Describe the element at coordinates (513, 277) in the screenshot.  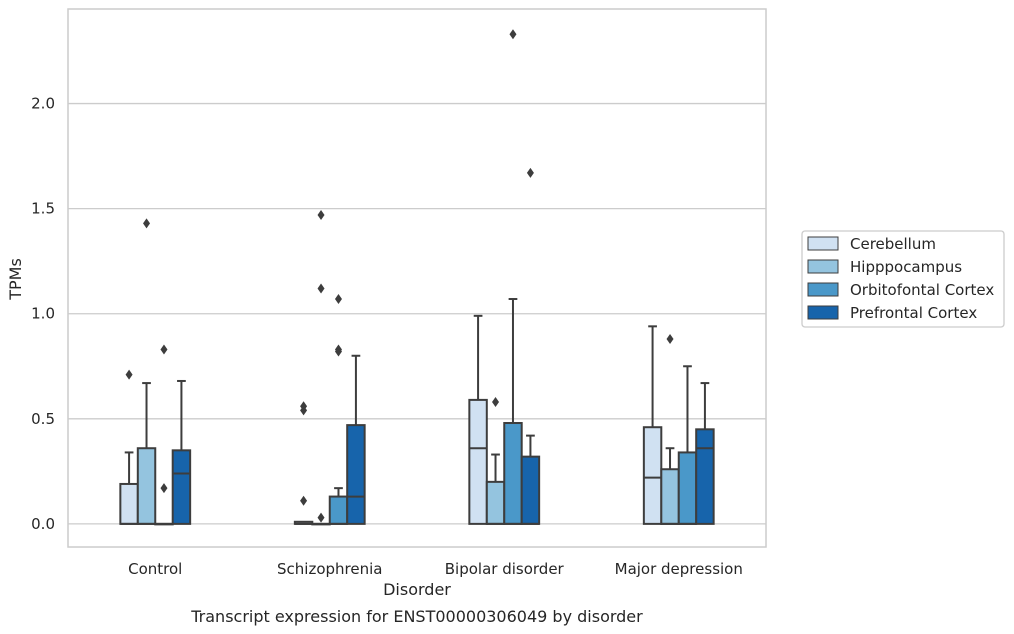
I see `box-bipolar-disorder-orbitofontal-cortex` at that location.